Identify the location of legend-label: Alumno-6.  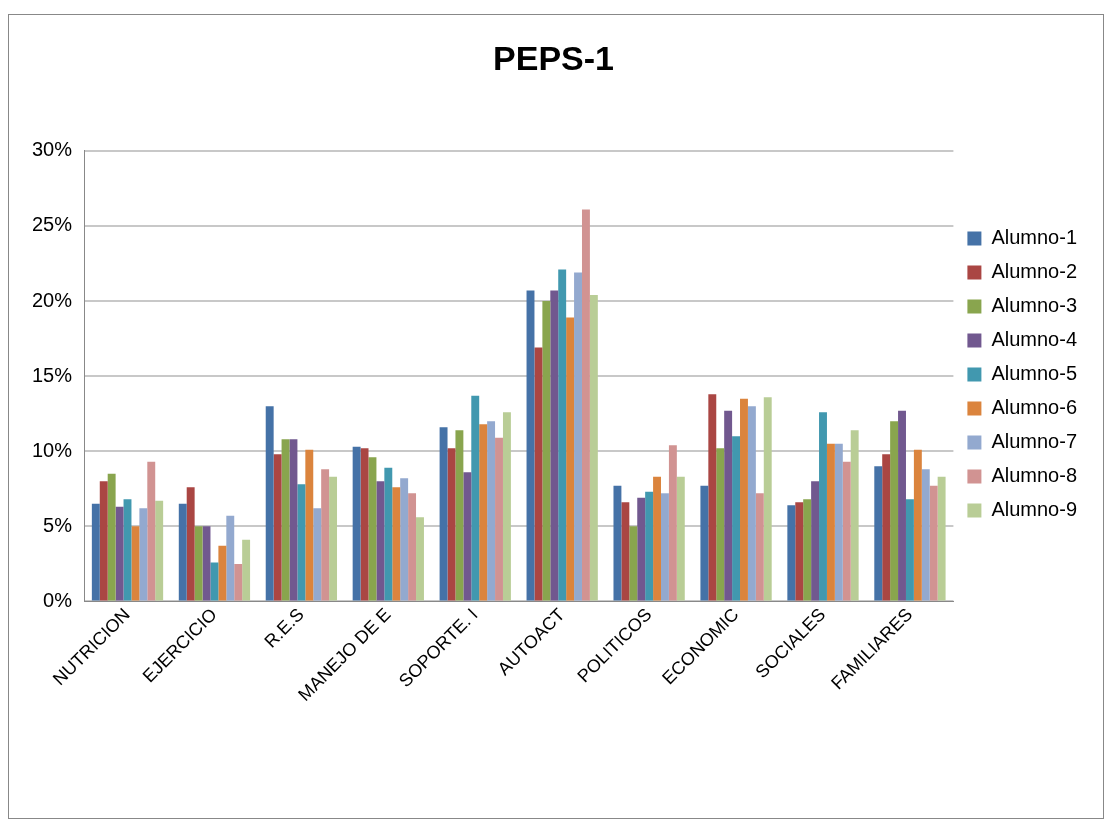
(1034, 407).